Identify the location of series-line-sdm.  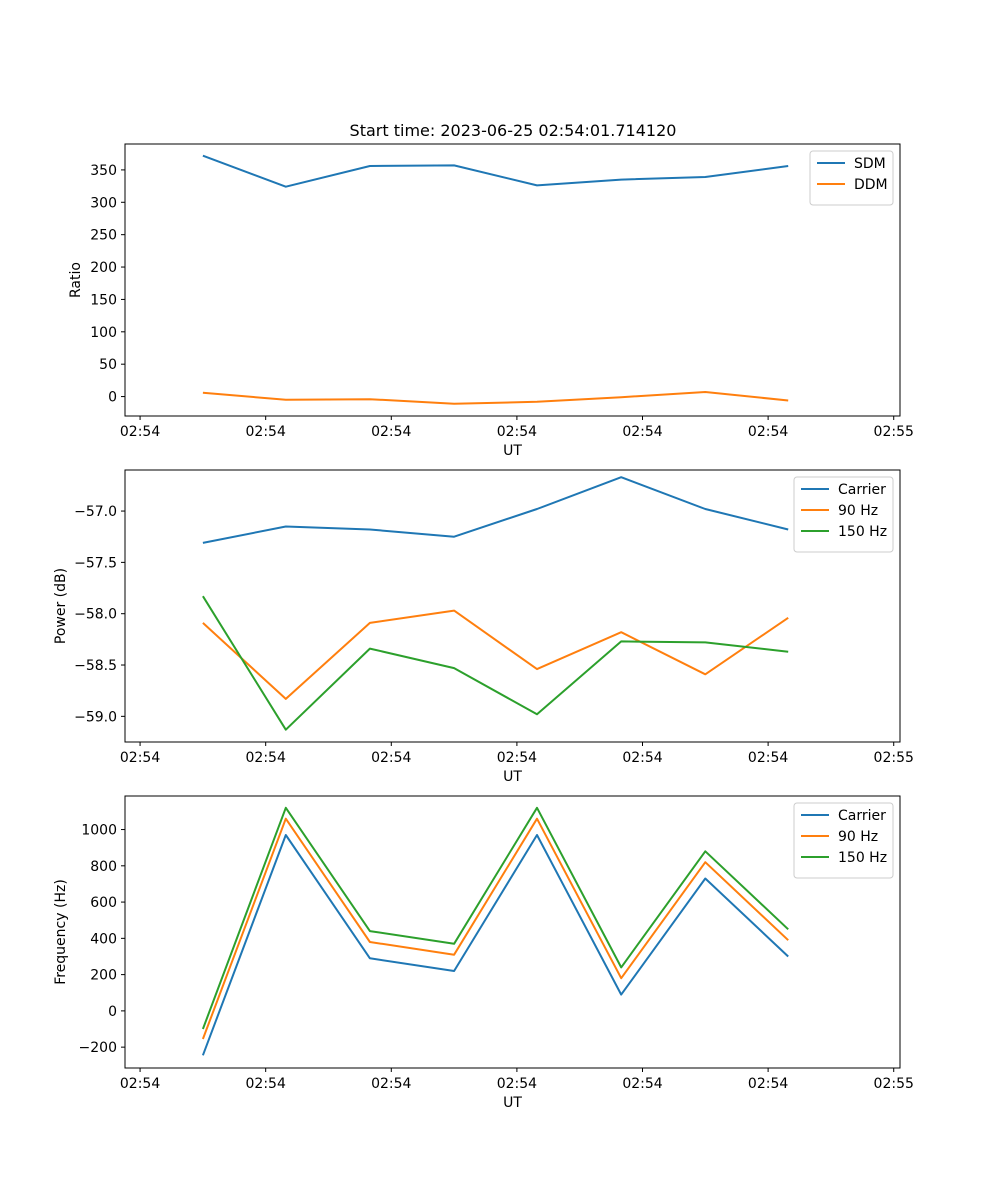
(495, 171).